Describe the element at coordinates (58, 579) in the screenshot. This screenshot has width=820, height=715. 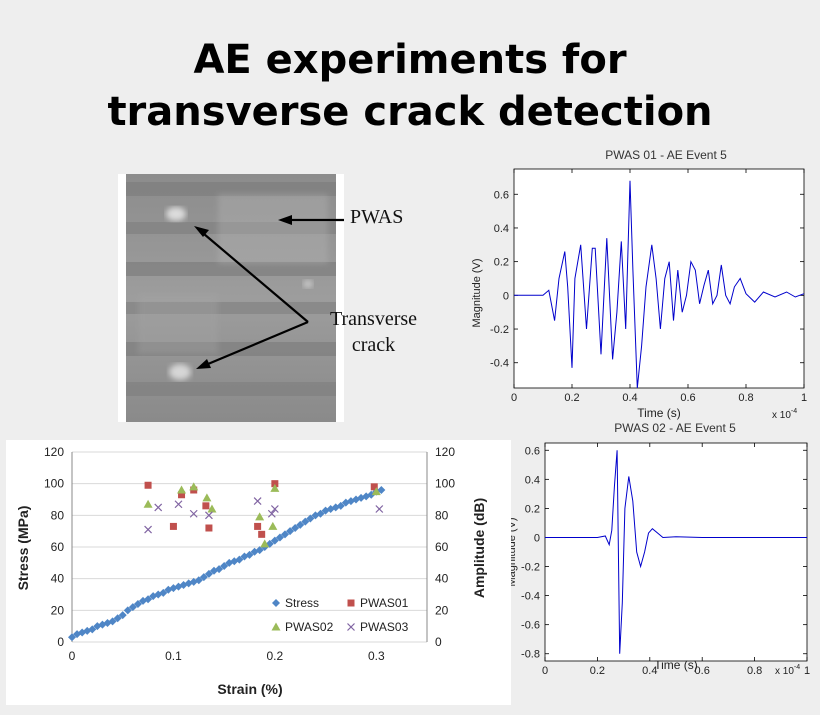
I see `y-tick-label: 40` at that location.